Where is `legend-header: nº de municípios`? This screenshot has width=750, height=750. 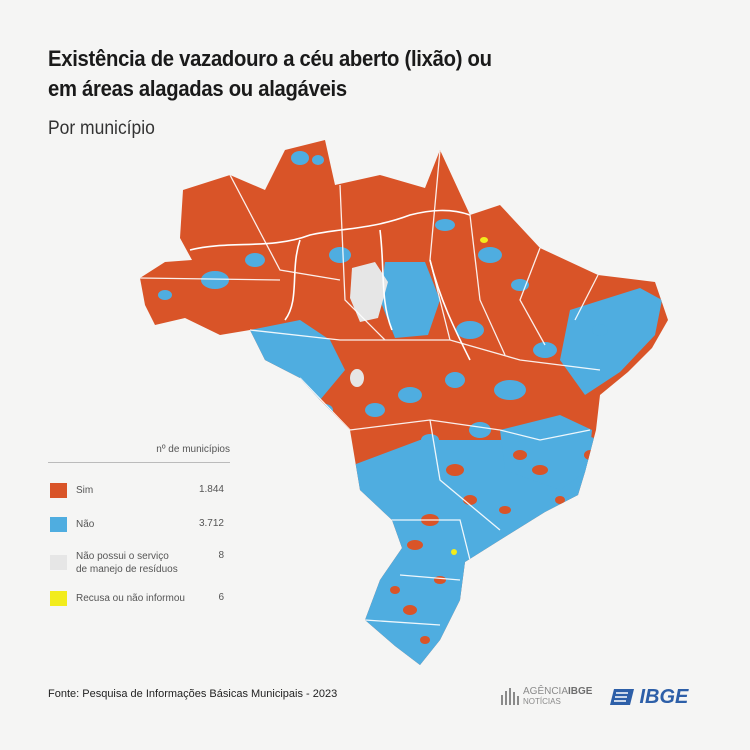
legend-header: nº de municípios is located at coordinates (139, 453).